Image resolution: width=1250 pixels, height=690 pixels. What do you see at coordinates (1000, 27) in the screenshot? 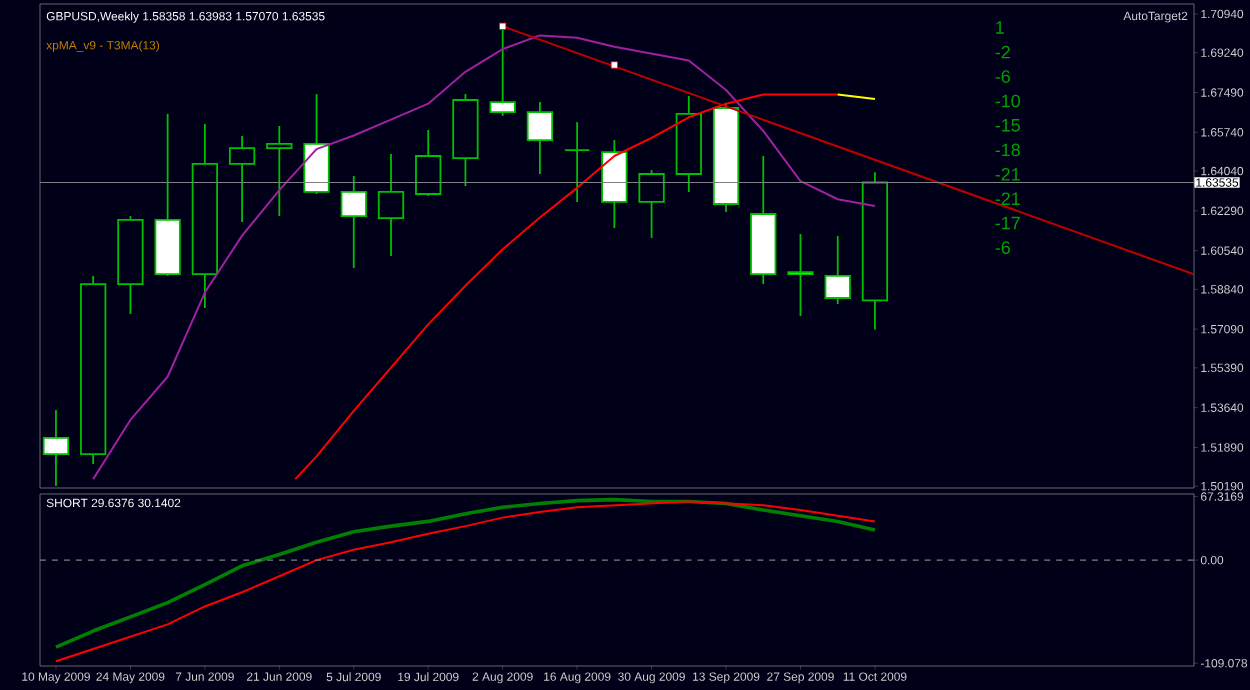
I see `annotation: 1` at bounding box center [1000, 27].